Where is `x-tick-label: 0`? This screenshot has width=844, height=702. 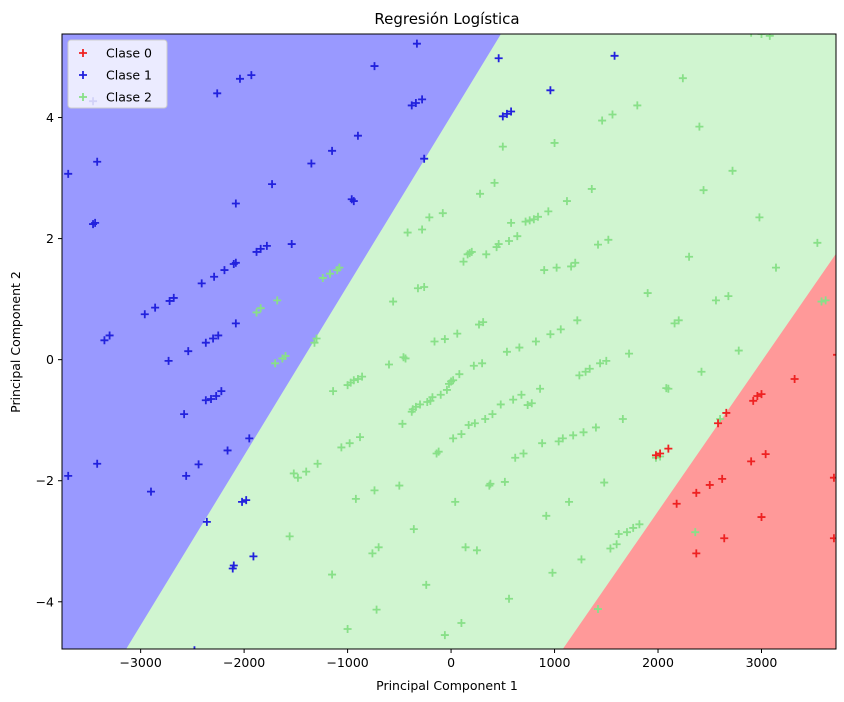
x-tick-label: 0 is located at coordinates (451, 662).